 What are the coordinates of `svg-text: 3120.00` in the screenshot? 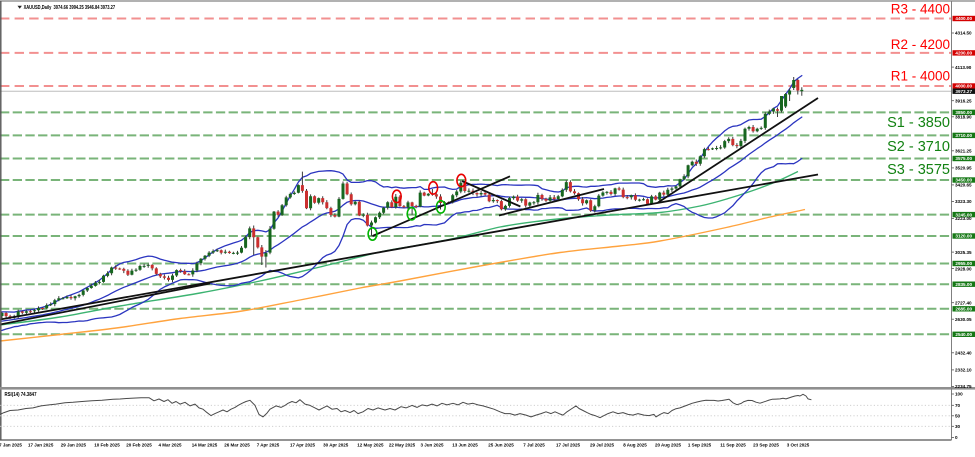 It's located at (963, 236).